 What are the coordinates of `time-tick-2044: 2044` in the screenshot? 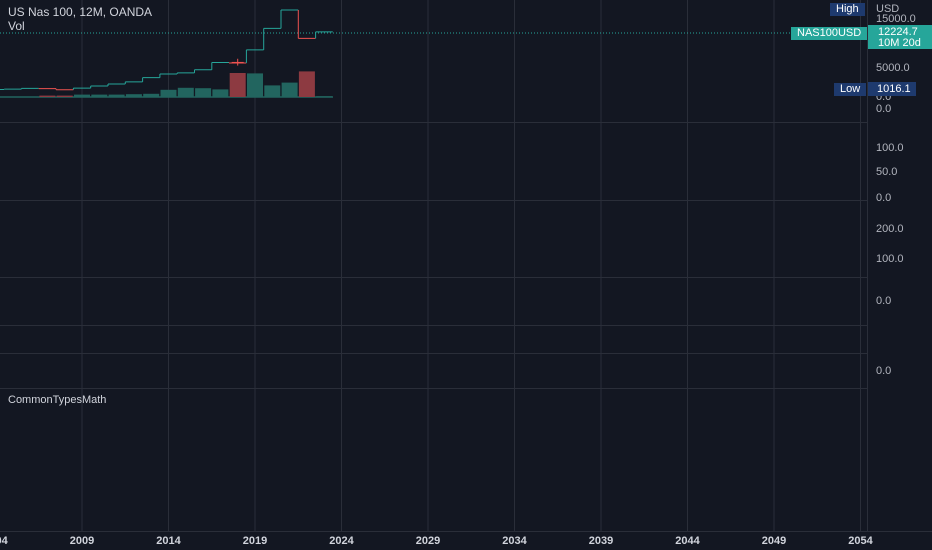 It's located at (687, 541).